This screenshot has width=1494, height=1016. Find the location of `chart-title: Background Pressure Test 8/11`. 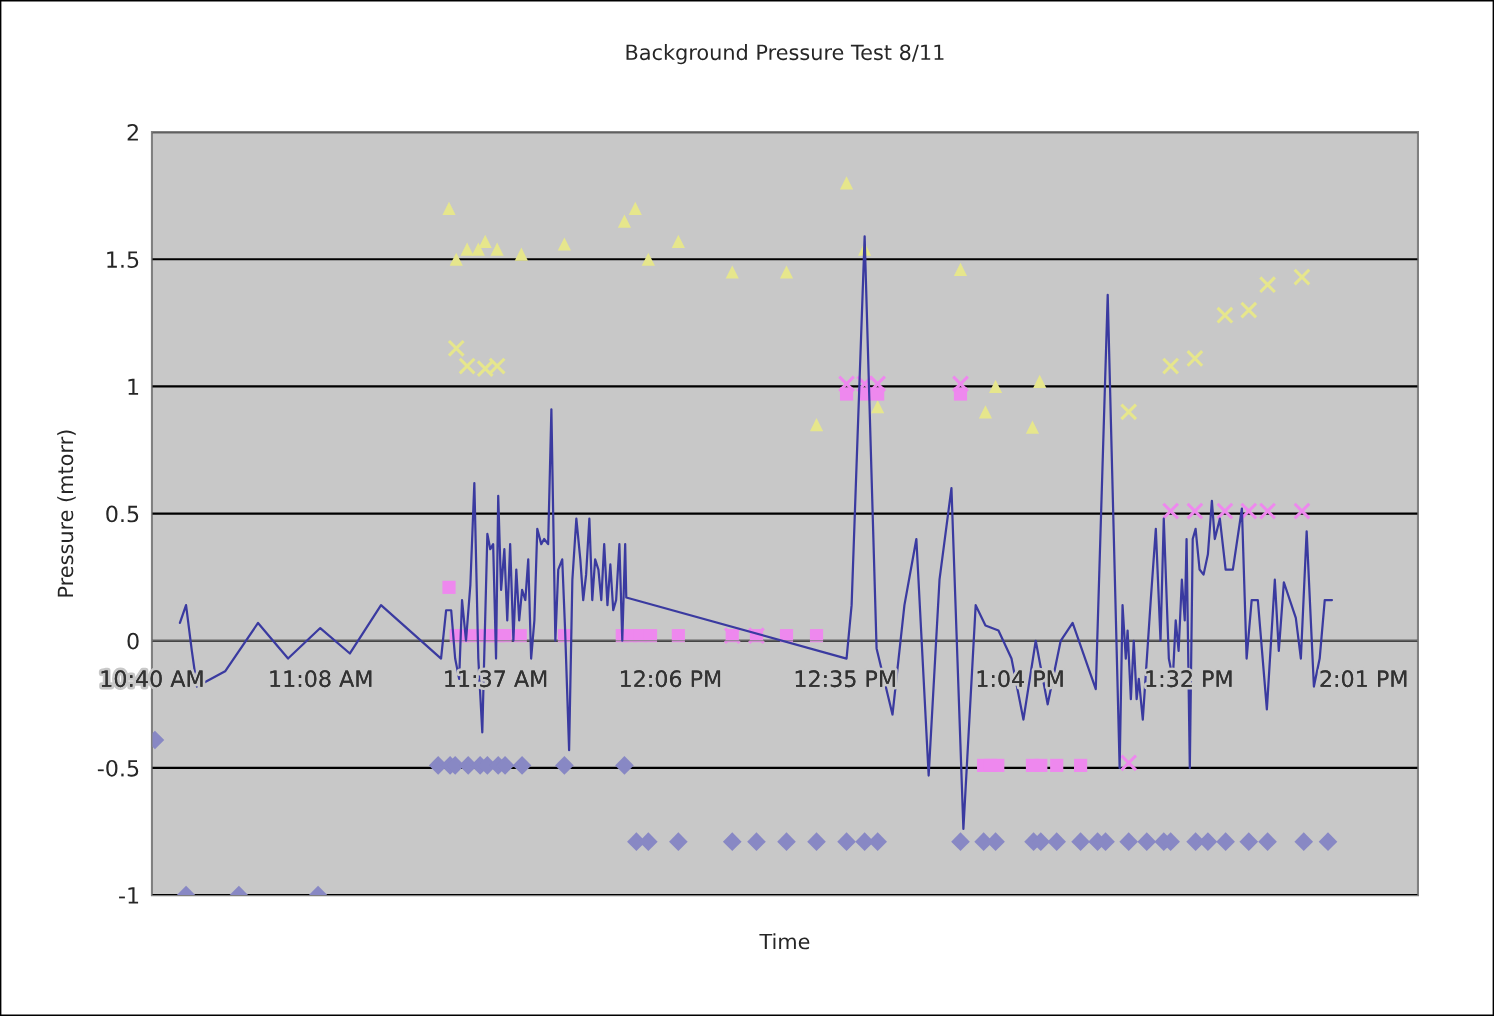

chart-title: Background Pressure Test 8/11 is located at coordinates (785, 54).